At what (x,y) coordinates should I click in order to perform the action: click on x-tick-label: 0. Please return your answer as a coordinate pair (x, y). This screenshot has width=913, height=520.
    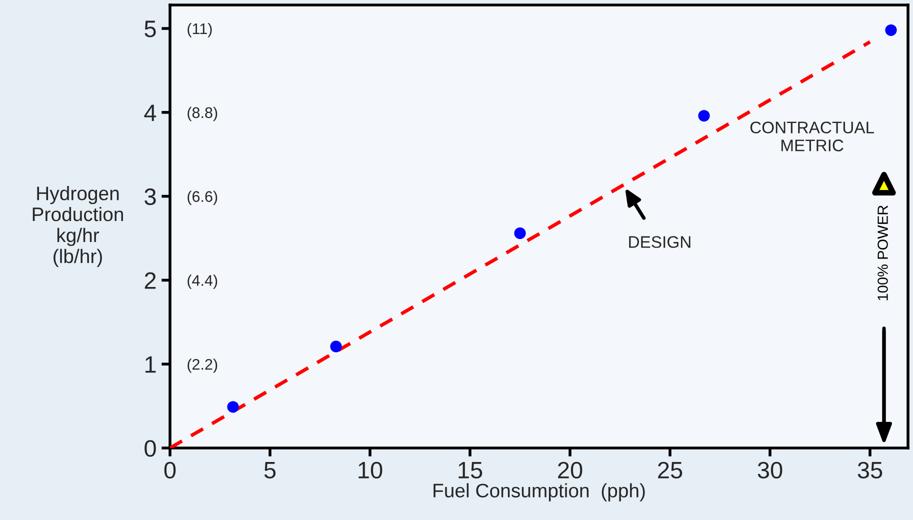
    Looking at the image, I should click on (170, 470).